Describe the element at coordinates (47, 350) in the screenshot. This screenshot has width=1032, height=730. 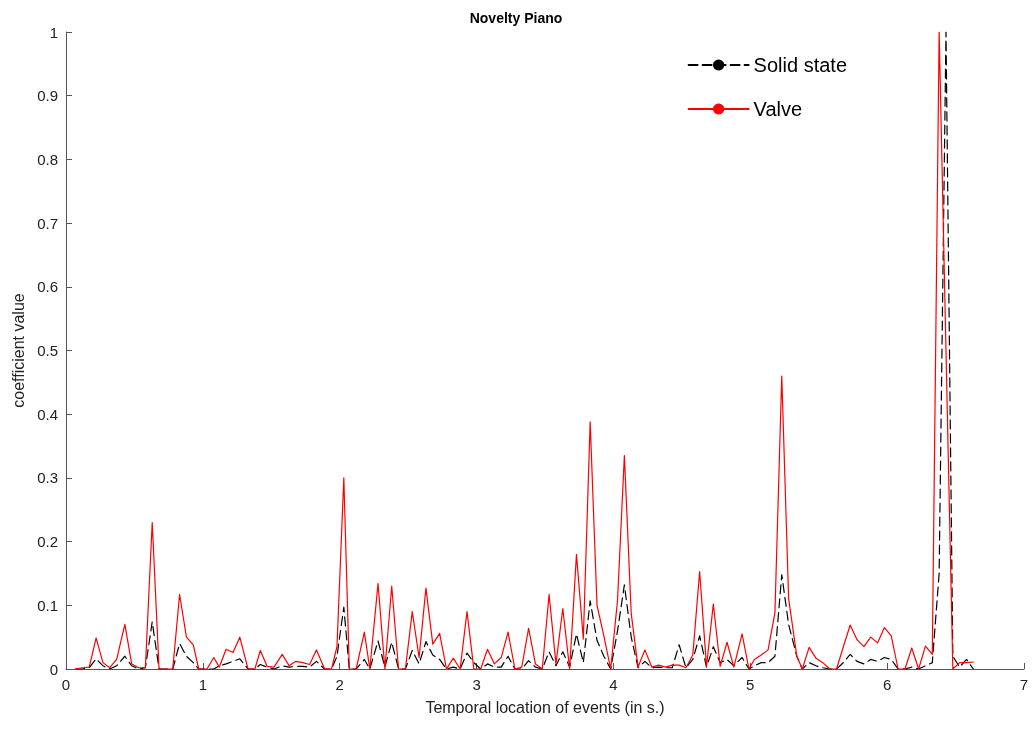
I see `y-tick-label: 0.5` at that location.